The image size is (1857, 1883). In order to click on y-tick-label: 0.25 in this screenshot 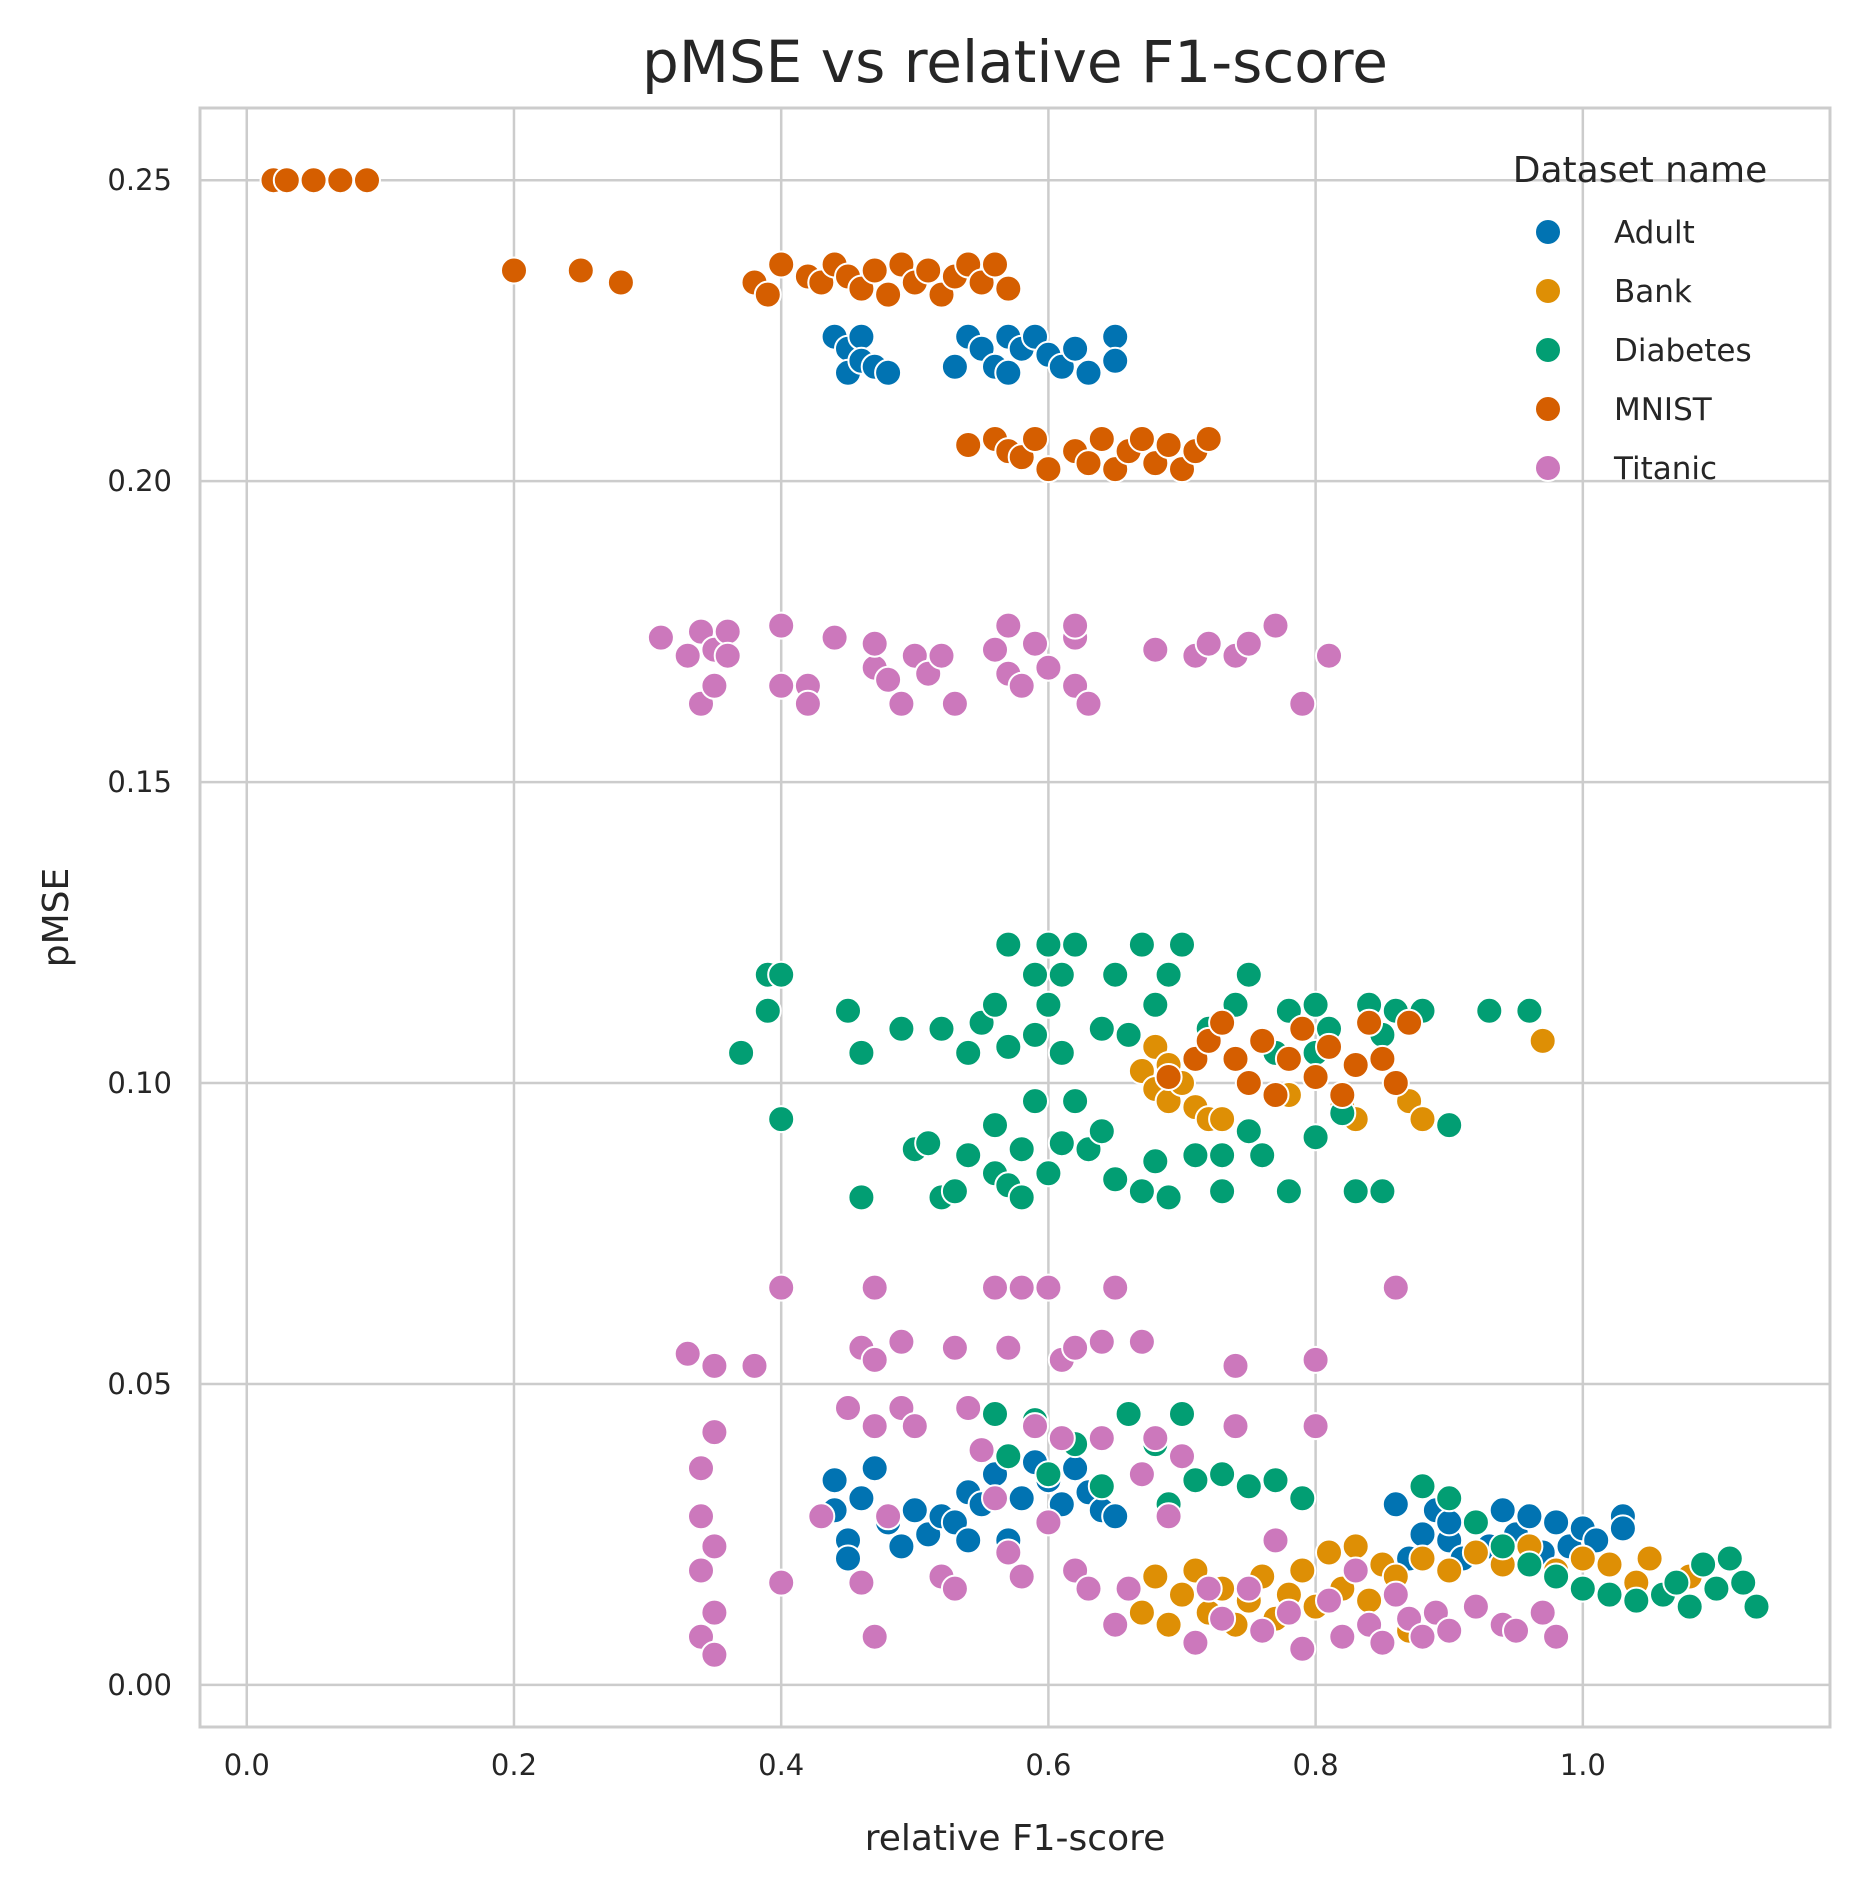, I will do `click(139, 180)`.